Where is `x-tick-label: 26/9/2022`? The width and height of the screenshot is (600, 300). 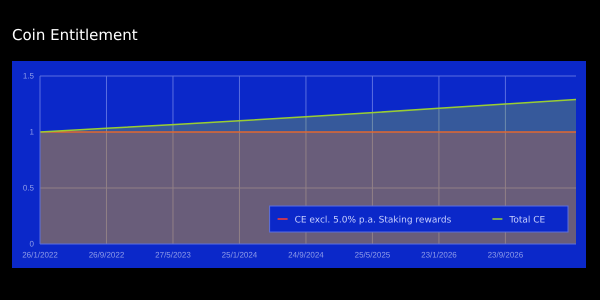 x-tick-label: 26/9/2022 is located at coordinates (106, 255).